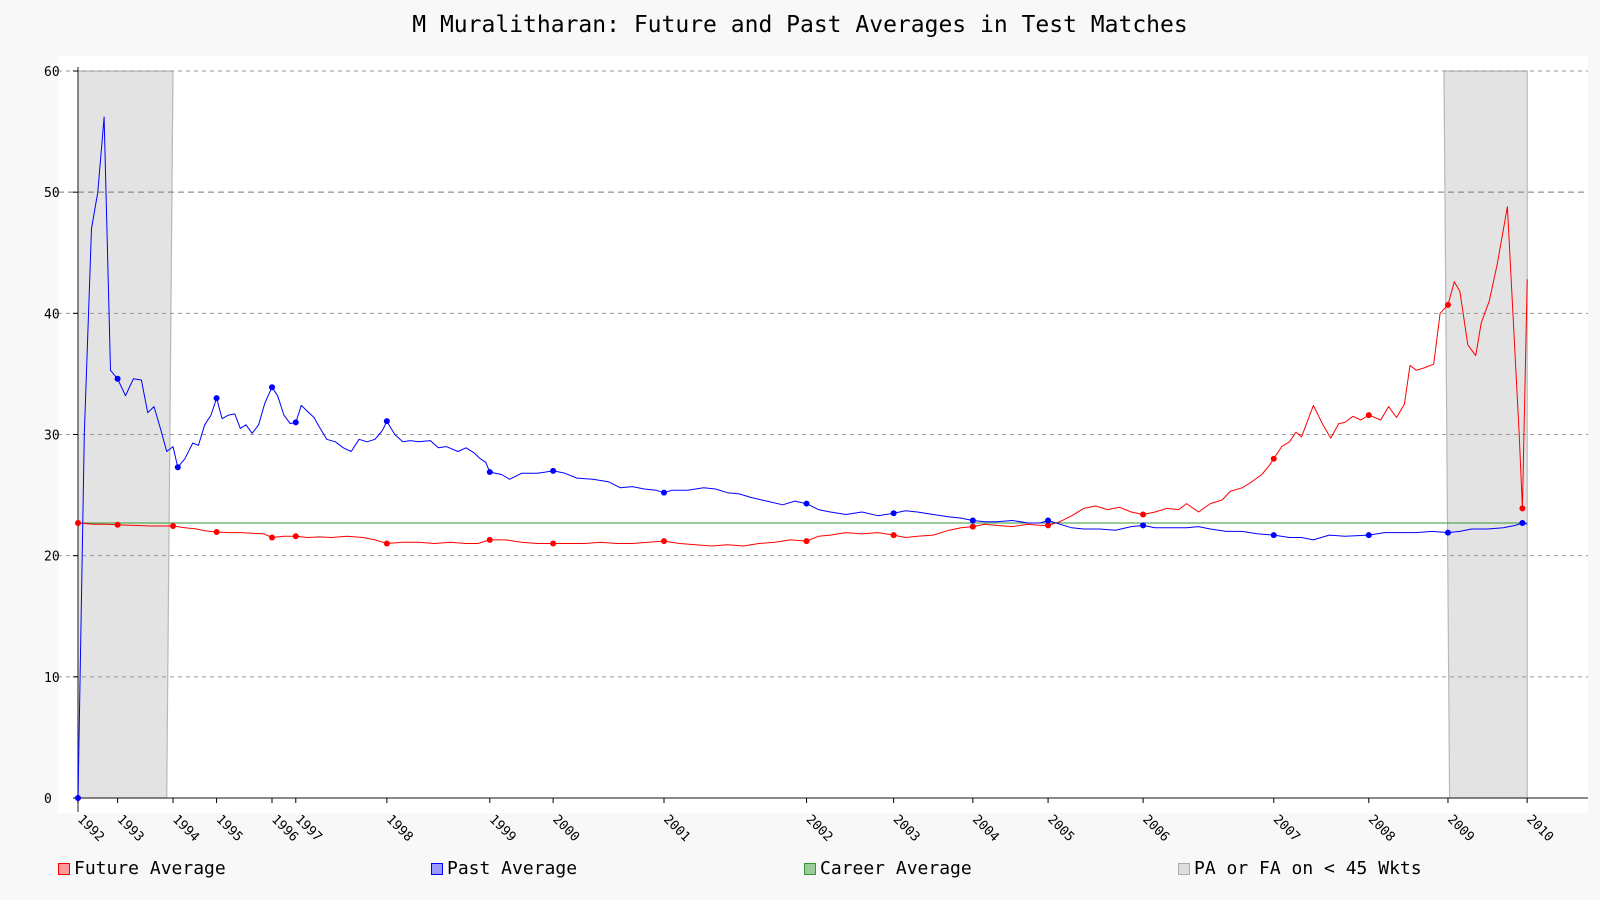 This screenshot has width=1600, height=900. Describe the element at coordinates (985, 828) in the screenshot. I see `x-tick-label-12: 2004` at that location.